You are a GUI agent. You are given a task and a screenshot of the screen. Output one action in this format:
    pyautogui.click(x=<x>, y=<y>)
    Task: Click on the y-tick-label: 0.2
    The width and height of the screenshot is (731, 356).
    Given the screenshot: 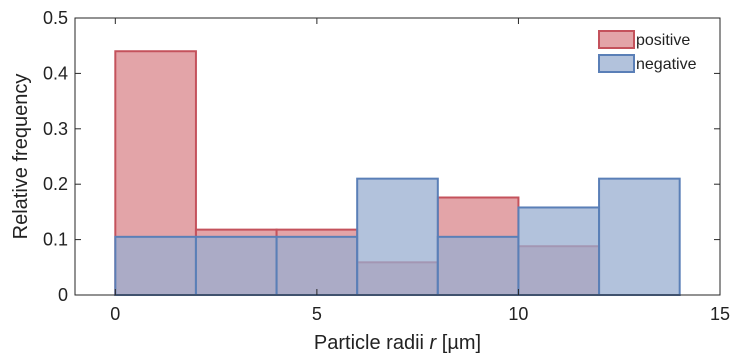 What is the action you would take?
    pyautogui.click(x=55, y=184)
    